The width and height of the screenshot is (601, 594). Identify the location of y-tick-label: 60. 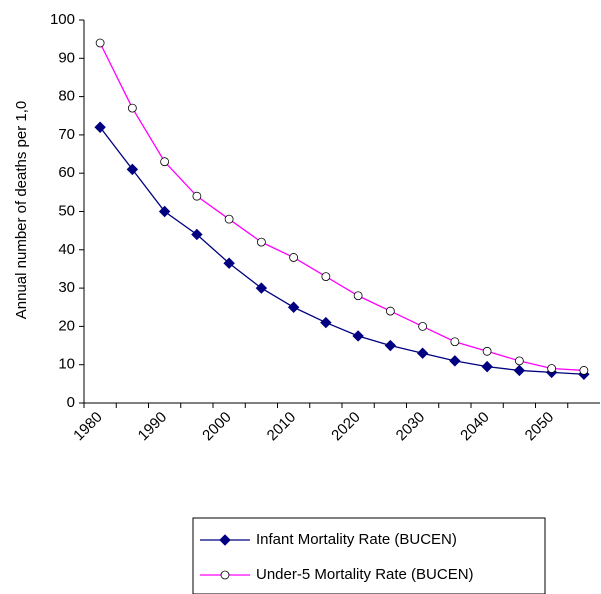
(66, 172).